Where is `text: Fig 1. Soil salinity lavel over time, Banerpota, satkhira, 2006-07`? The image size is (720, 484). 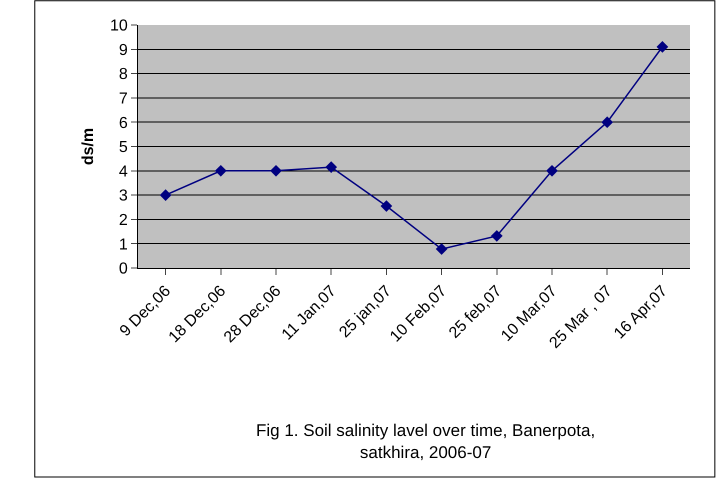 text: Fig 1. Soil salinity lavel over time, Banerpota, satkhira, 2006-07 is located at coordinates (426, 441).